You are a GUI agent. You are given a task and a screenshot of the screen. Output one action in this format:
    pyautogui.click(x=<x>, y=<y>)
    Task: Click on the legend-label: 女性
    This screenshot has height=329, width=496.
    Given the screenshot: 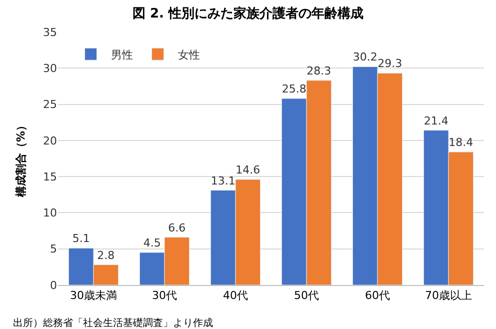 What is the action you would take?
    pyautogui.click(x=189, y=55)
    